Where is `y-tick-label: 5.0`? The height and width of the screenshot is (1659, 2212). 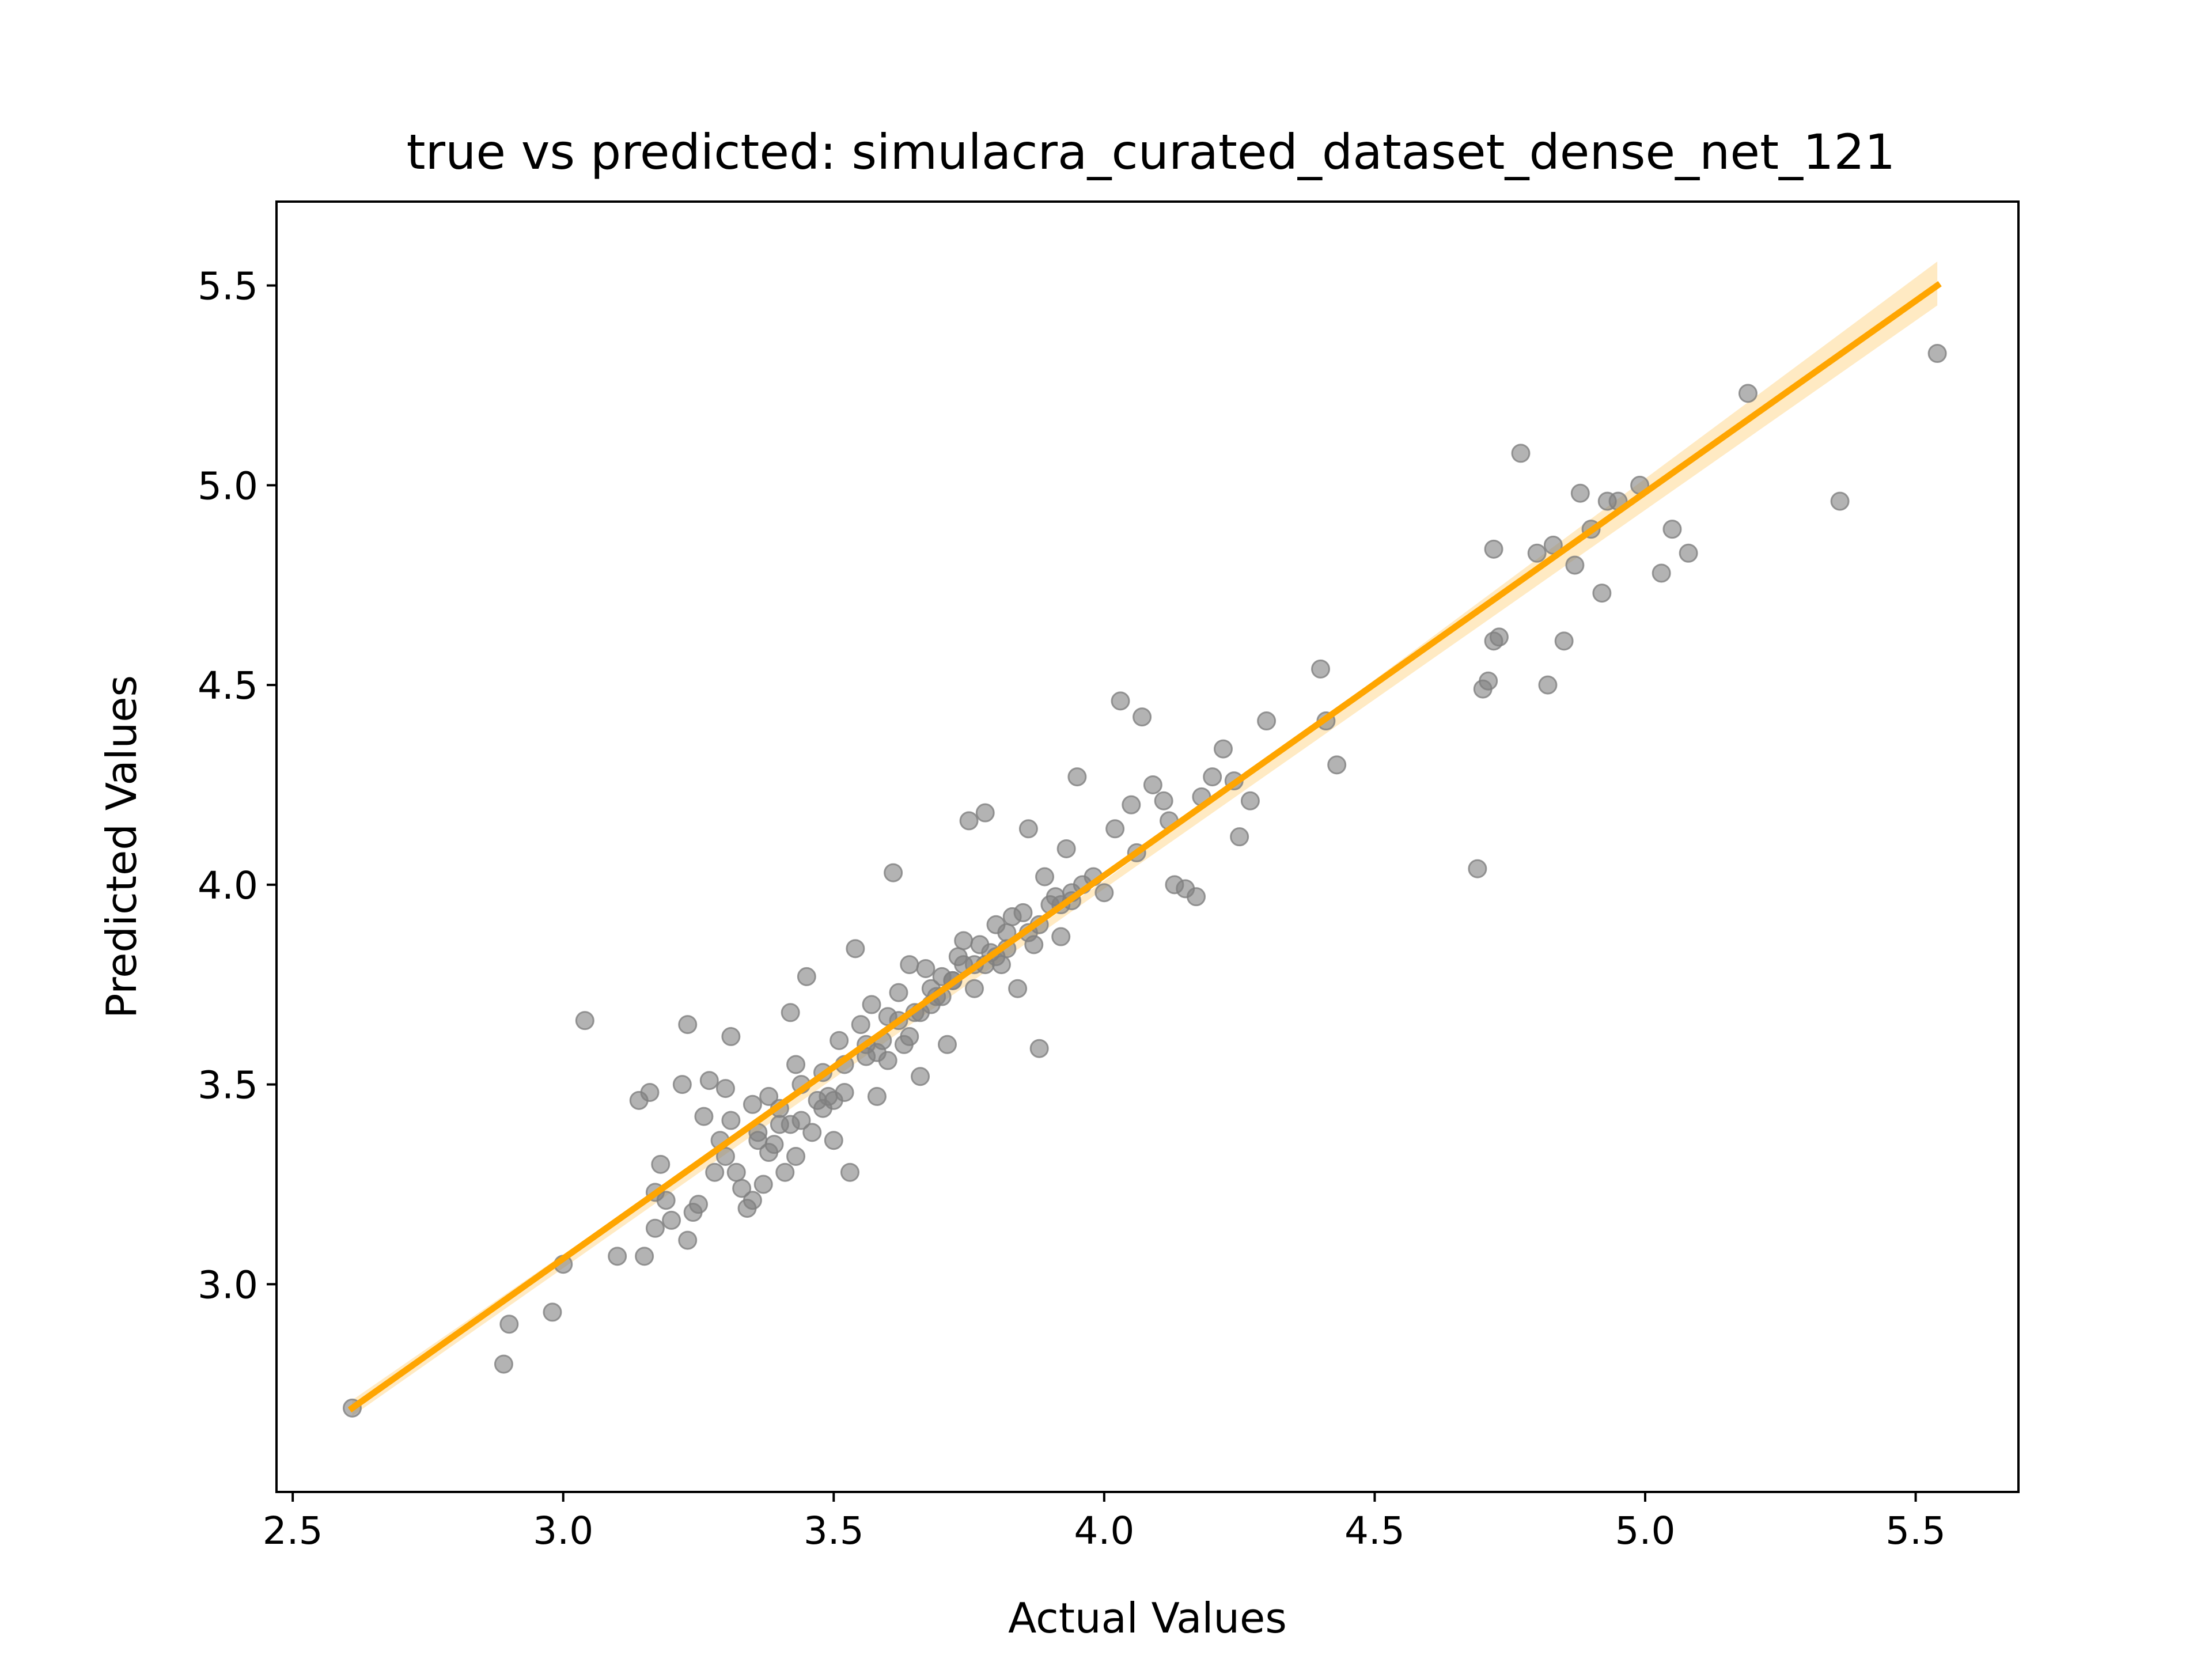
y-tick-label: 5.0 is located at coordinates (228, 486).